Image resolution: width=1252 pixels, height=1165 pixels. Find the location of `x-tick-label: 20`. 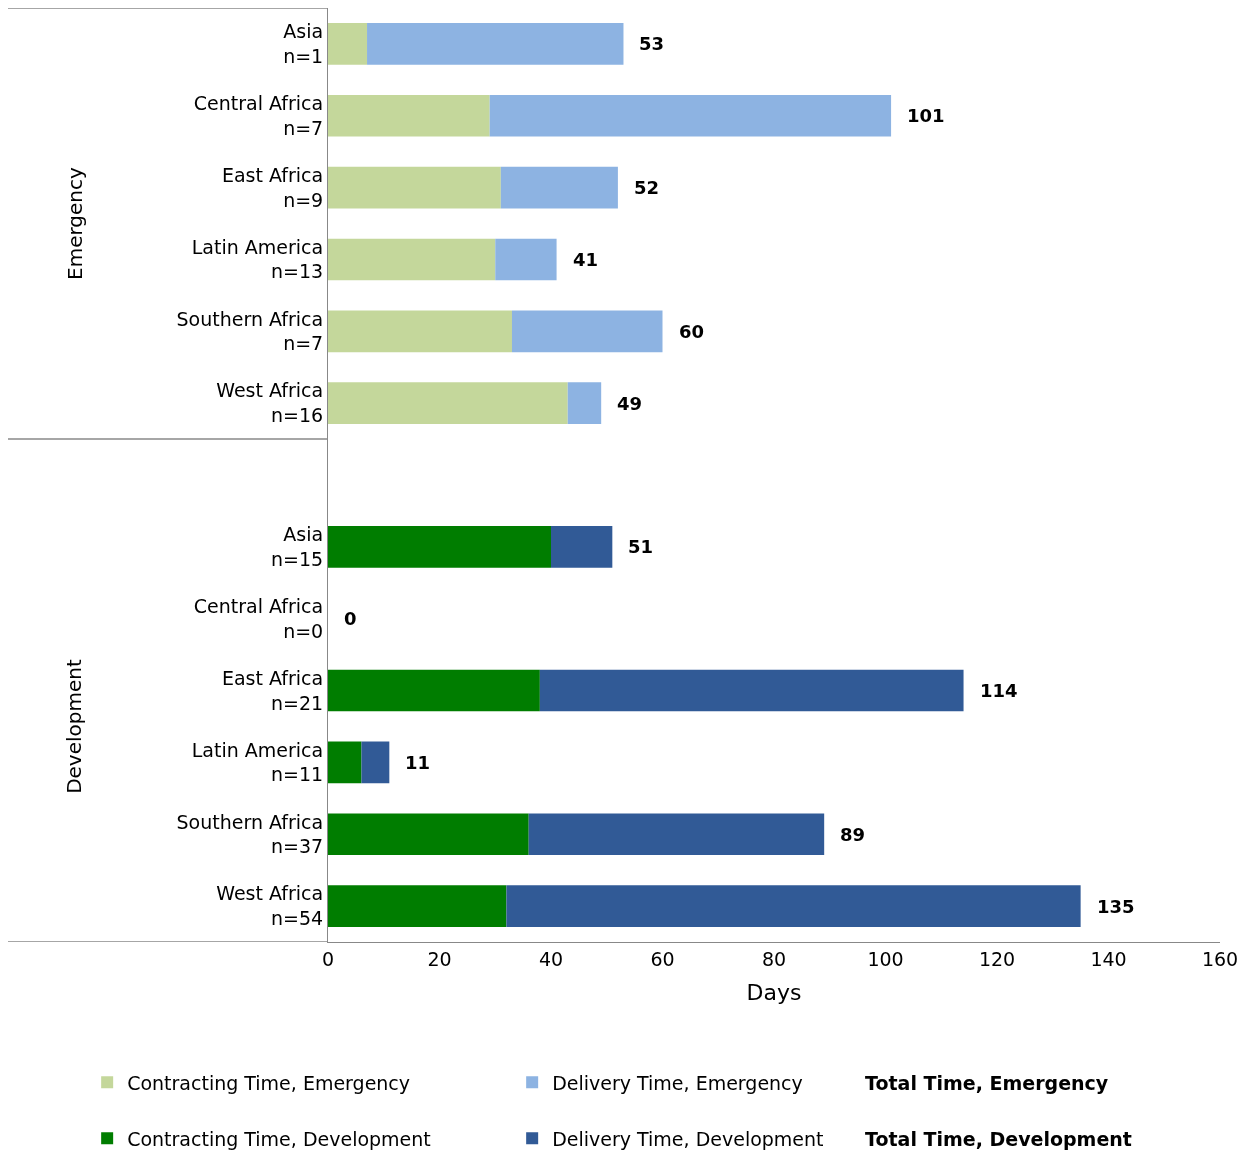

x-tick-label: 20 is located at coordinates (439, 958).